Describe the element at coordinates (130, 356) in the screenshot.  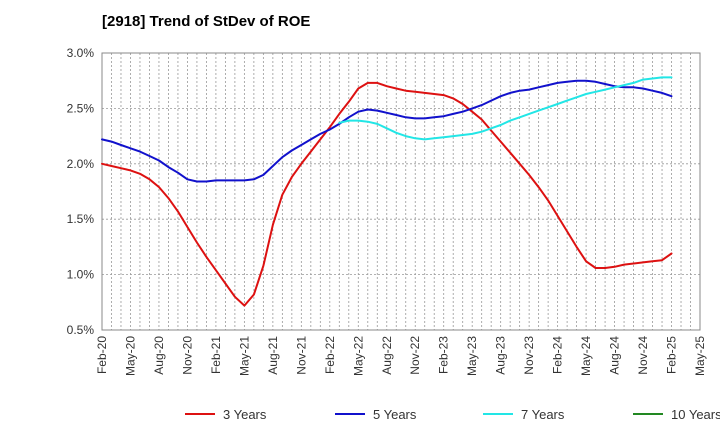
I see `x-tick-label: May-20` at that location.